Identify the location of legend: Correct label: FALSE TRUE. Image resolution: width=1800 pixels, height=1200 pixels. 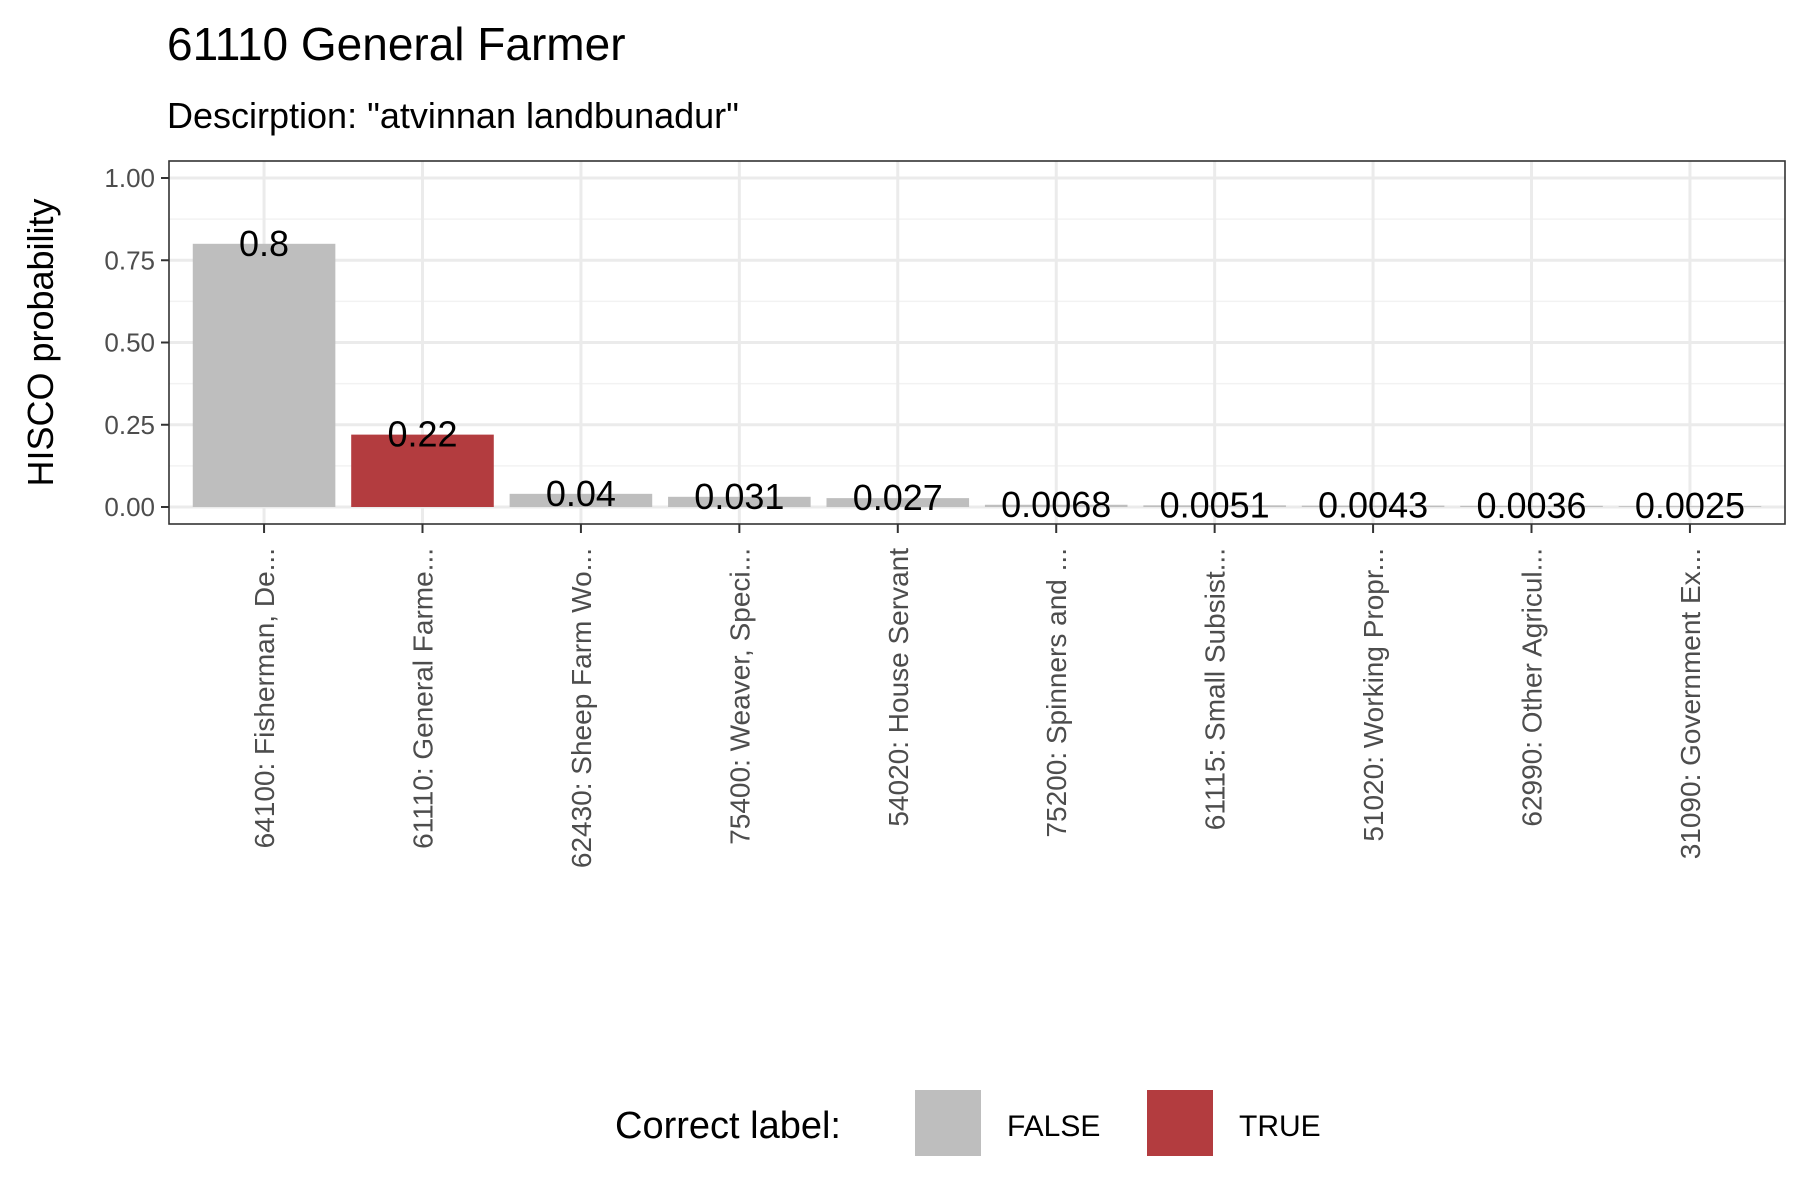
(968, 1123).